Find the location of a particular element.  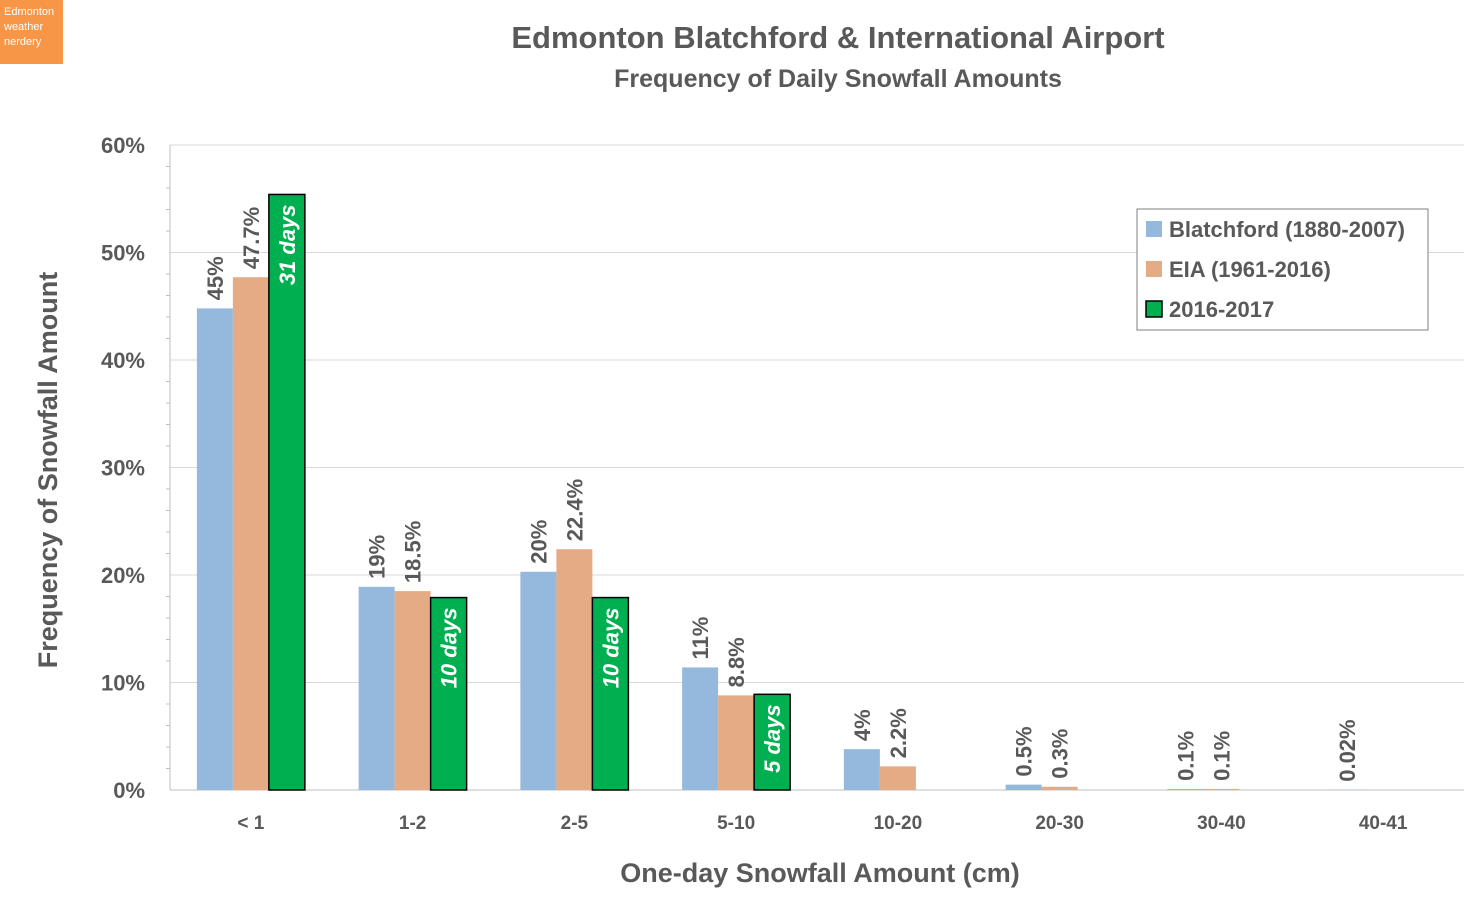

data-label: 8.8% is located at coordinates (736, 662).